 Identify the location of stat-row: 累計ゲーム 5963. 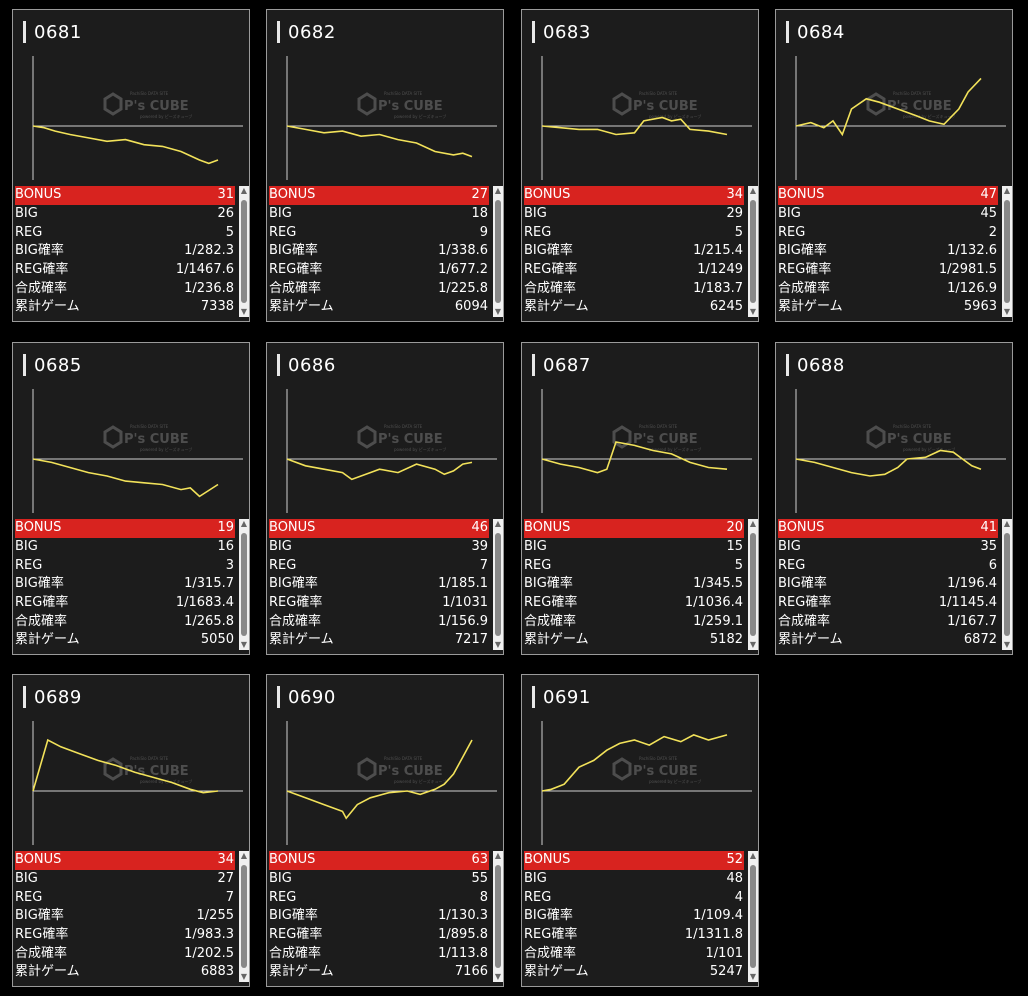
(888, 307).